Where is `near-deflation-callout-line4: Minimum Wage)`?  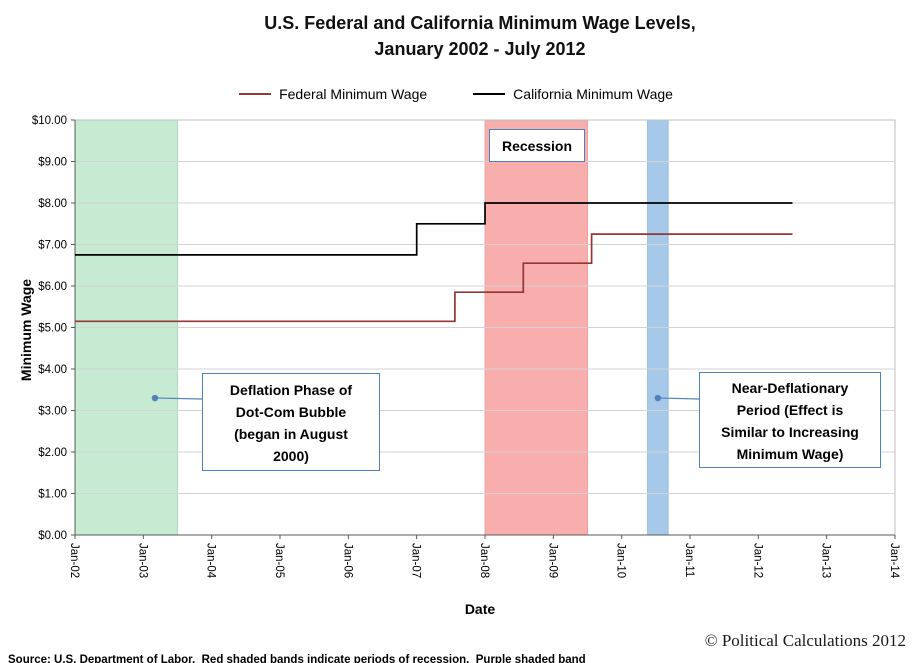 near-deflation-callout-line4: Minimum Wage) is located at coordinates (790, 454).